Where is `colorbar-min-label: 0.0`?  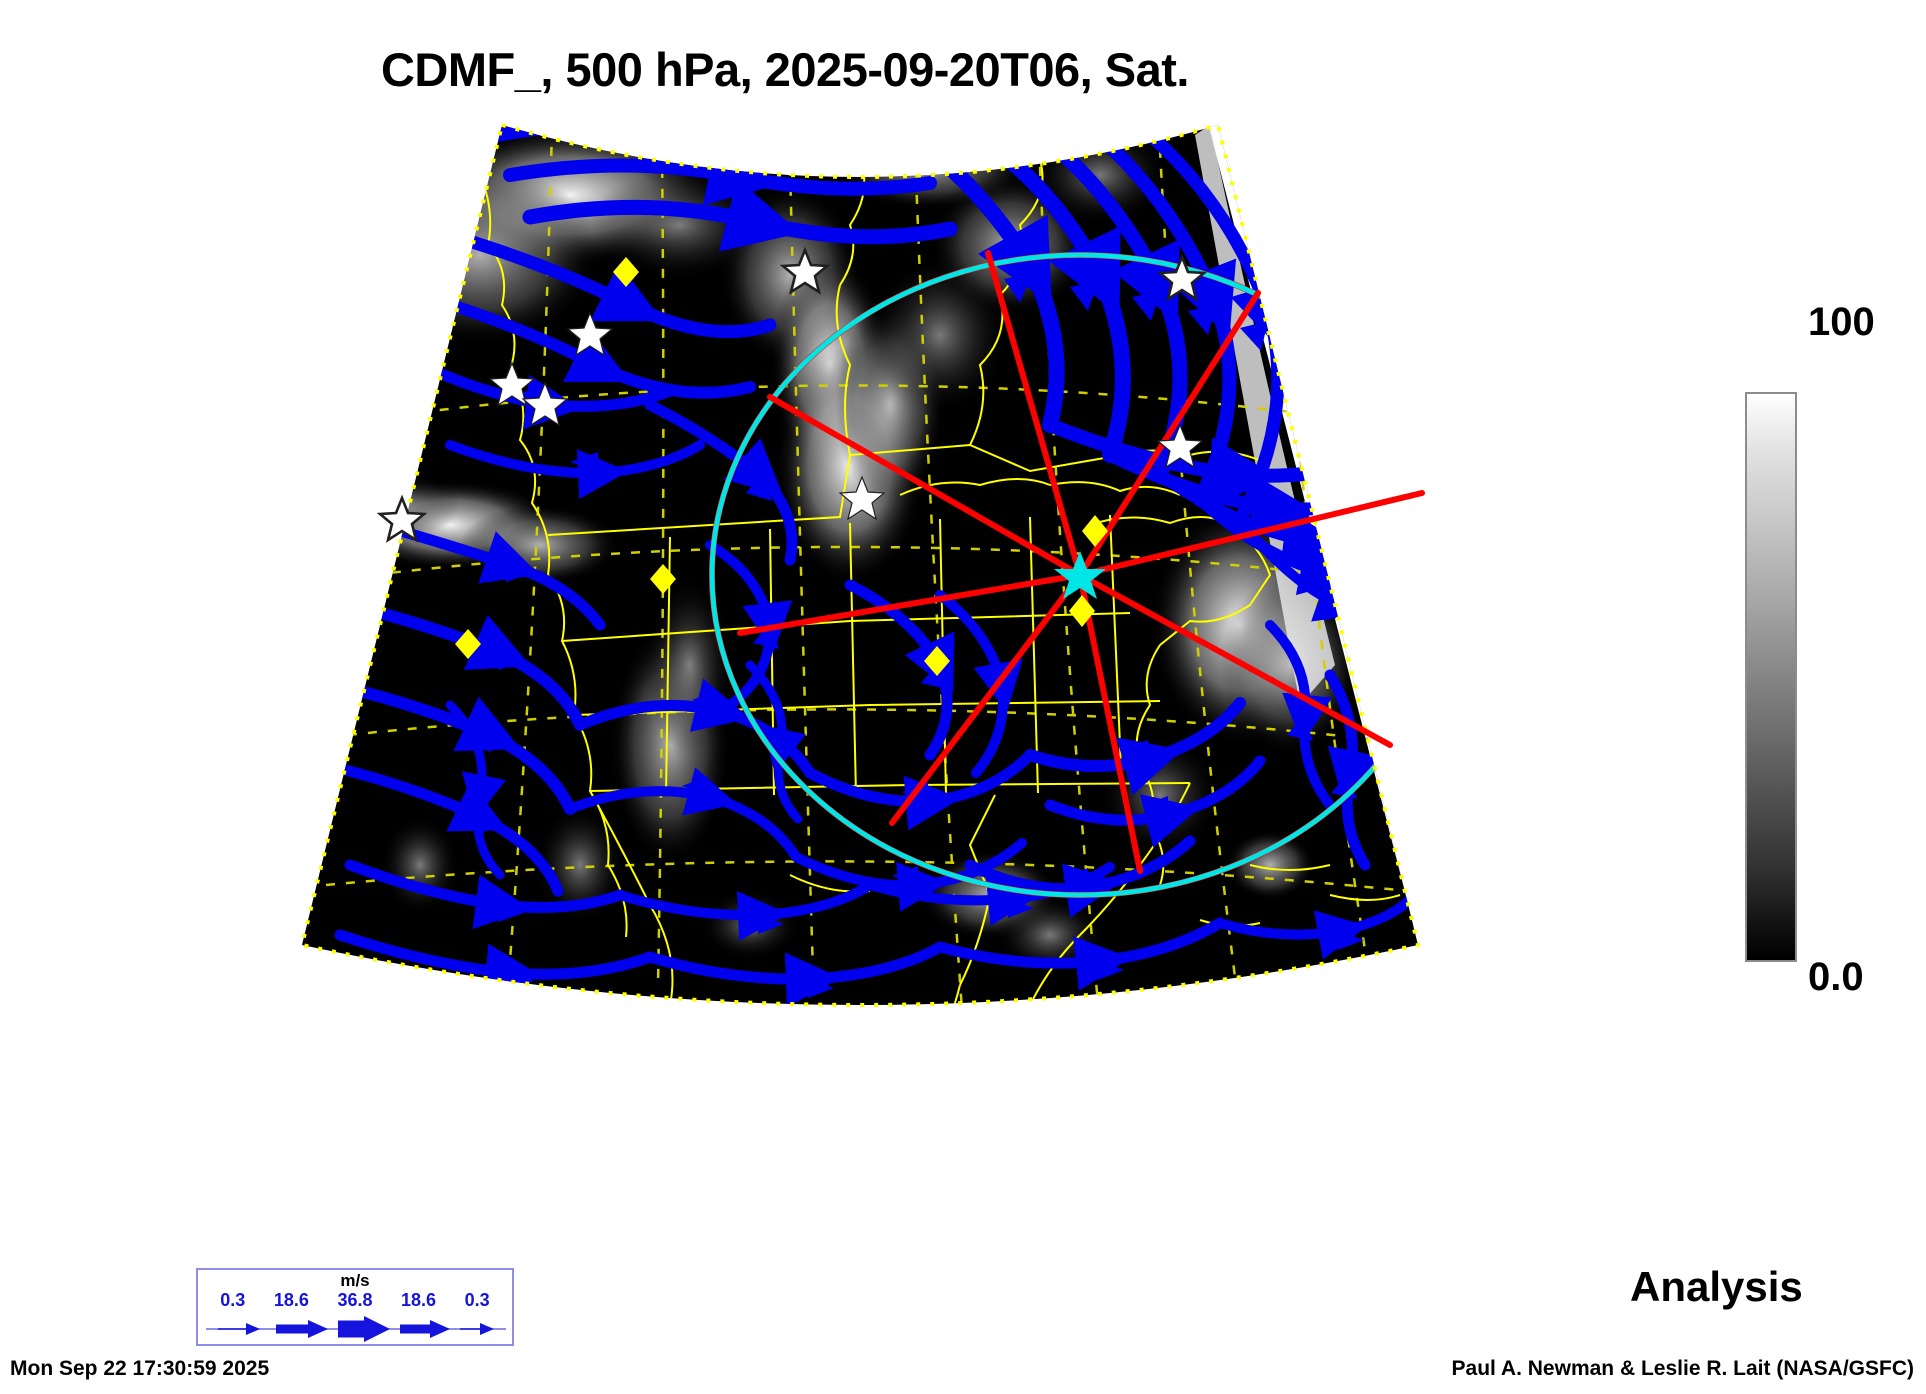
colorbar-min-label: 0.0 is located at coordinates (1836, 977).